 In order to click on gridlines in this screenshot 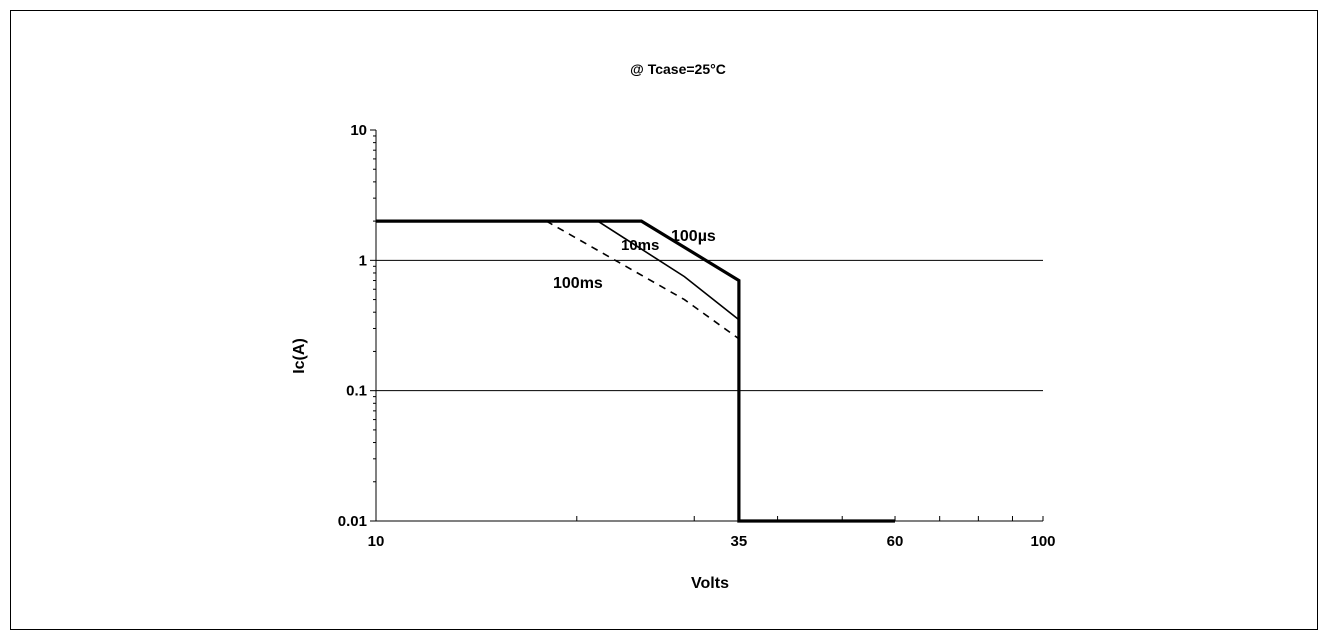, I will do `click(709, 325)`.